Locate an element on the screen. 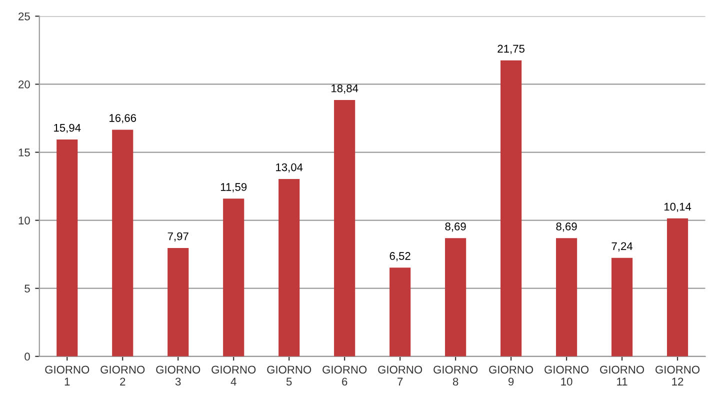 Image resolution: width=716 pixels, height=405 pixels. data-label: 13,04 is located at coordinates (289, 168).